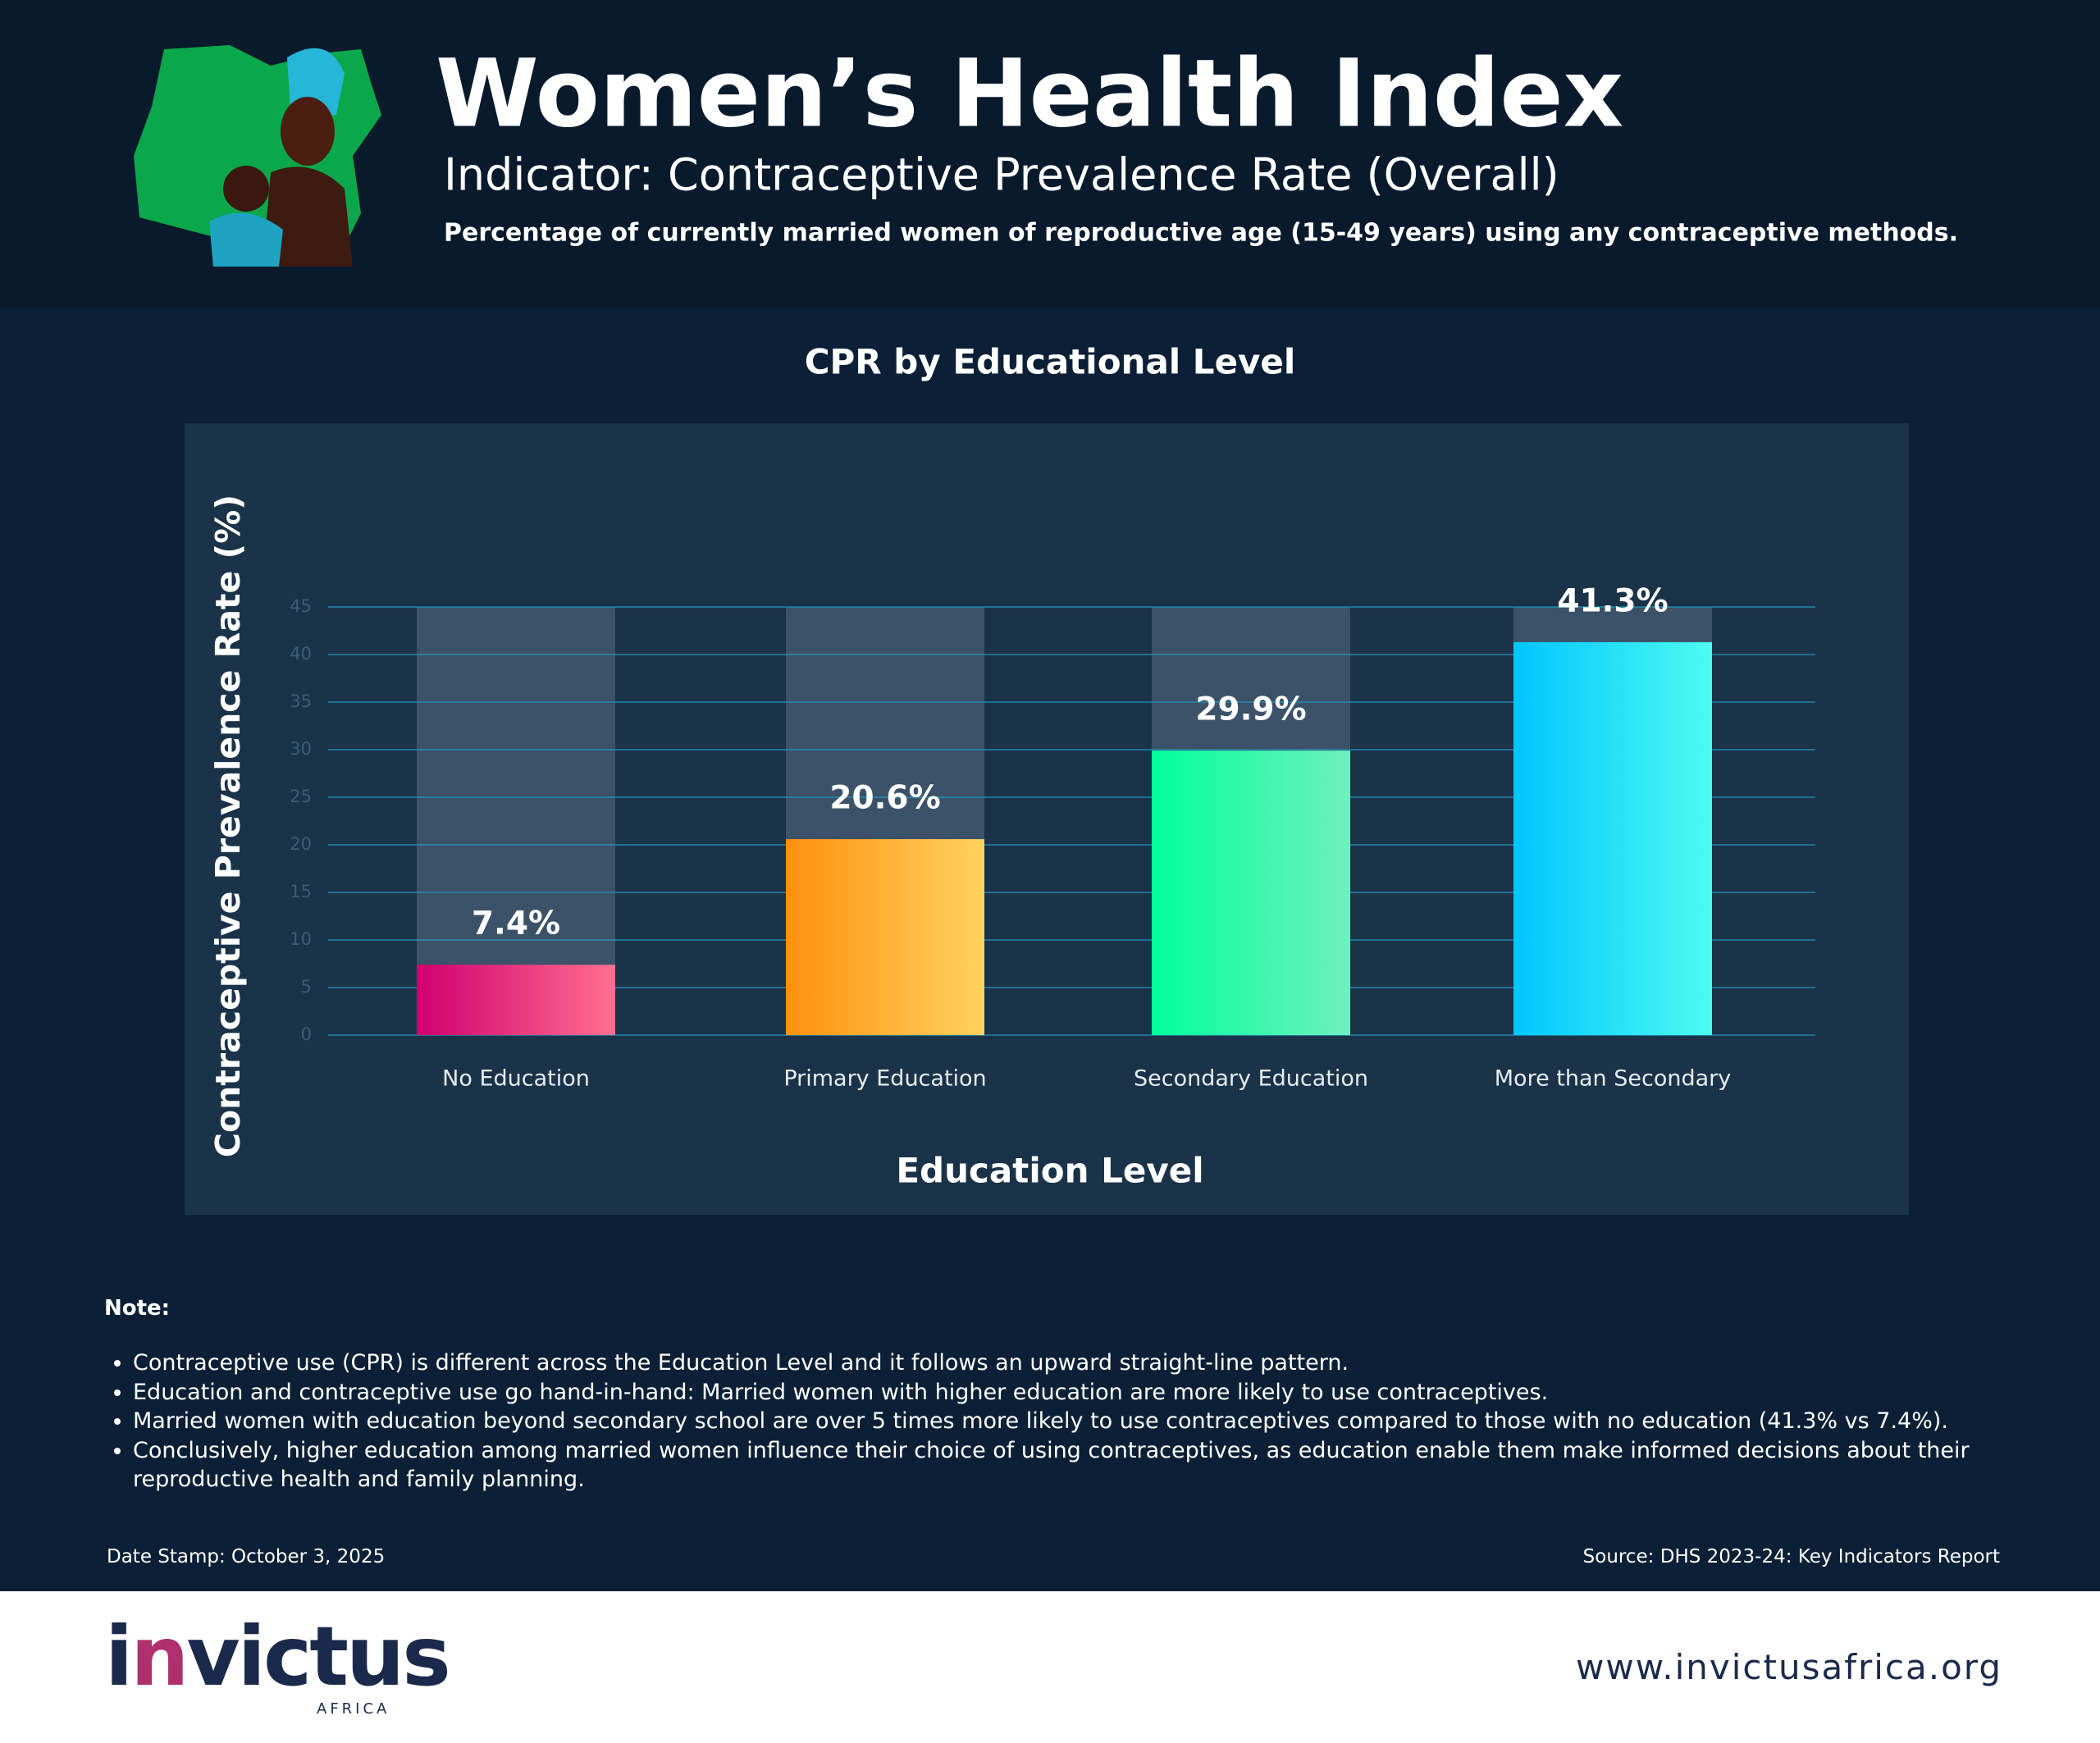 Image resolution: width=2100 pixels, height=1743 pixels. Describe the element at coordinates (1049, 1171) in the screenshot. I see `x-axis-label: Education Level` at that location.